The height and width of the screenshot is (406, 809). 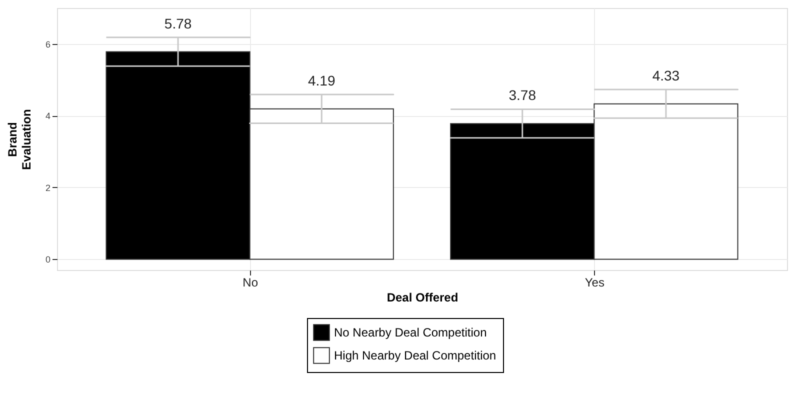 I want to click on data-label: 4.19, so click(x=322, y=80).